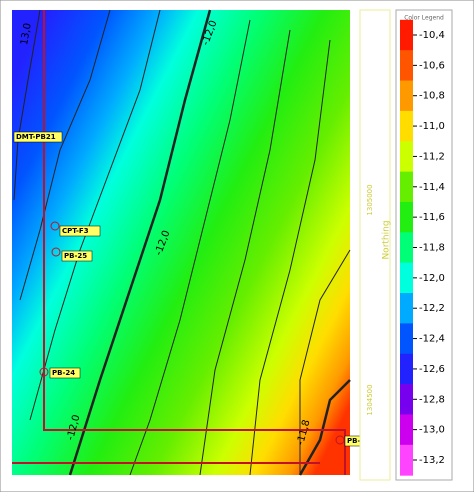 This screenshot has height=496, width=474. Describe the element at coordinates (424, 18) in the screenshot. I see `legend-title: Color Legend` at that location.